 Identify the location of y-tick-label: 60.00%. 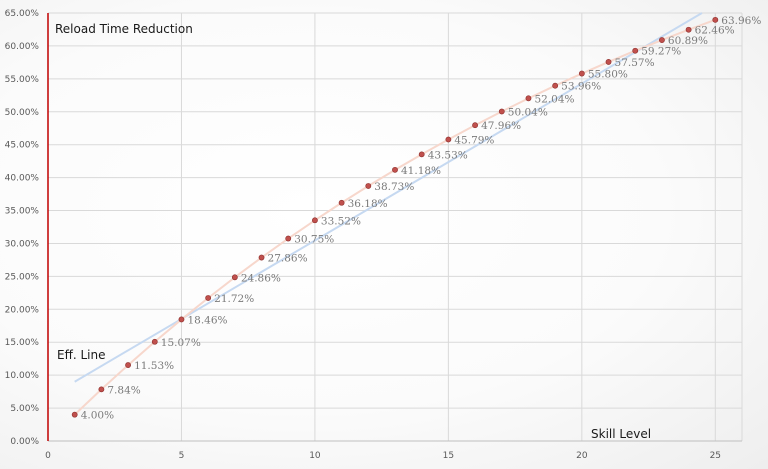
(22, 47).